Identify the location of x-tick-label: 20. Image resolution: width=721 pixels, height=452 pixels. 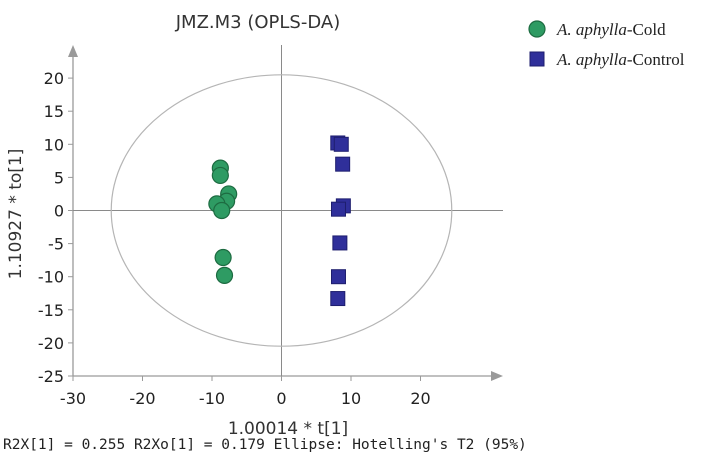
(420, 398).